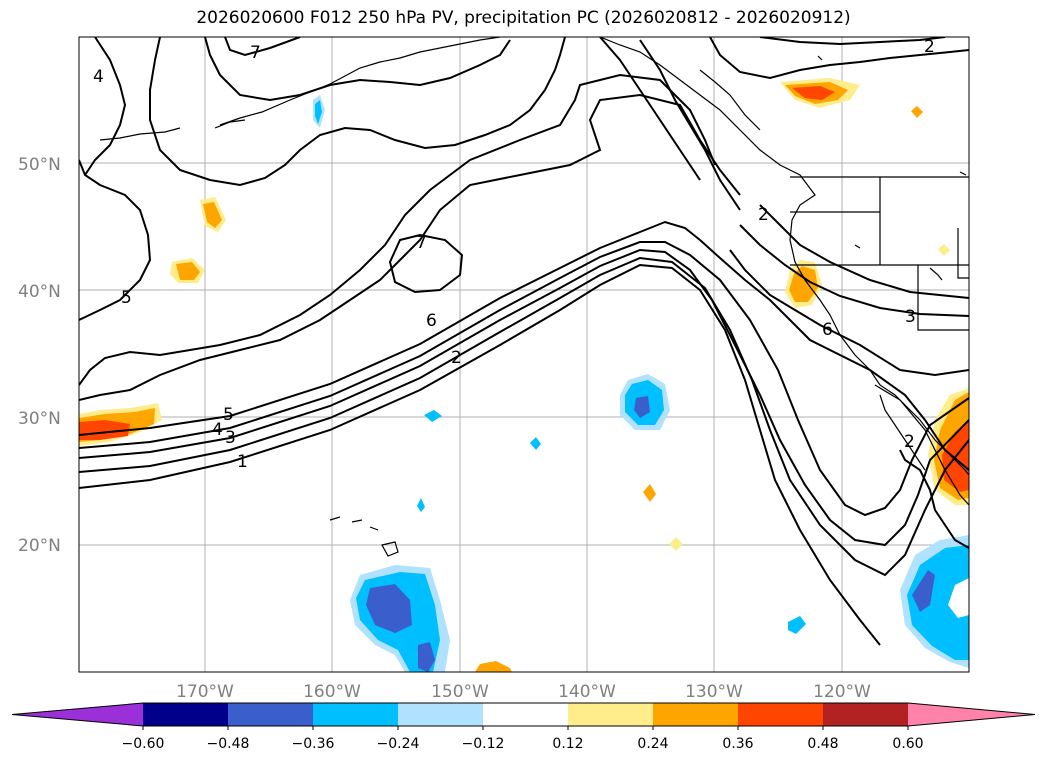 The height and width of the screenshot is (765, 1047). What do you see at coordinates (737, 744) in the screenshot?
I see `colorbar-tick-label: 0.36` at bounding box center [737, 744].